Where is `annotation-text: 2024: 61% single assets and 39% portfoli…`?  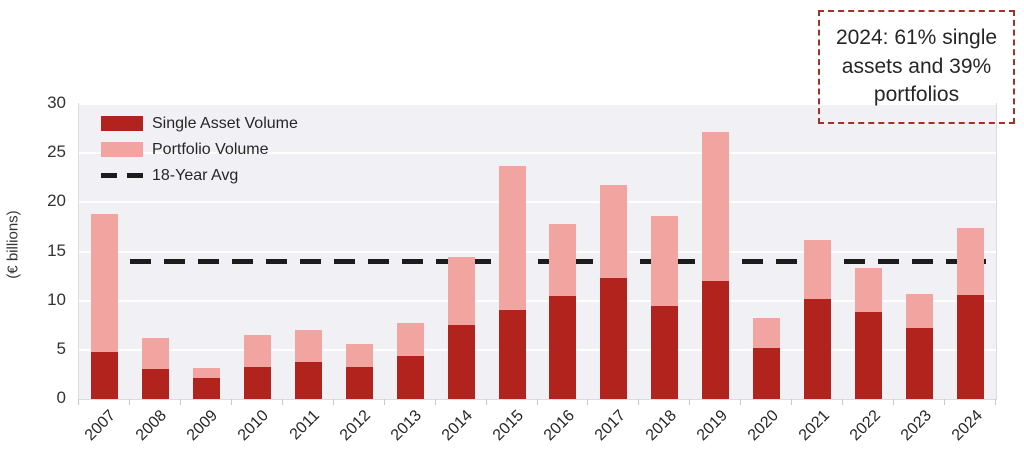 annotation-text: 2024: 61% single assets and 39% portfoli… is located at coordinates (916, 66).